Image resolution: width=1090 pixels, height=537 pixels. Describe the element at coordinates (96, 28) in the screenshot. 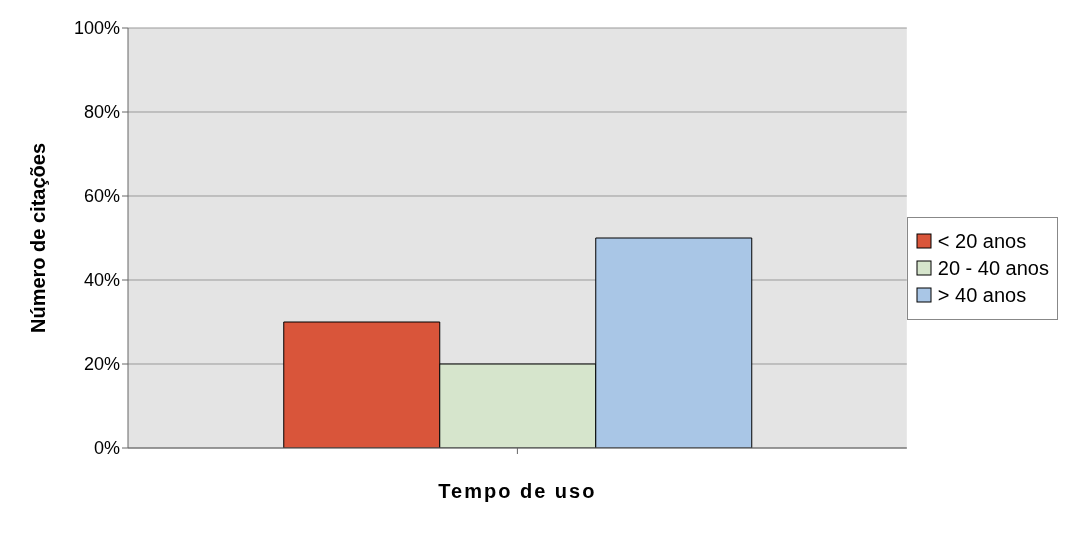

I see `y-tick-label: 100%` at that location.